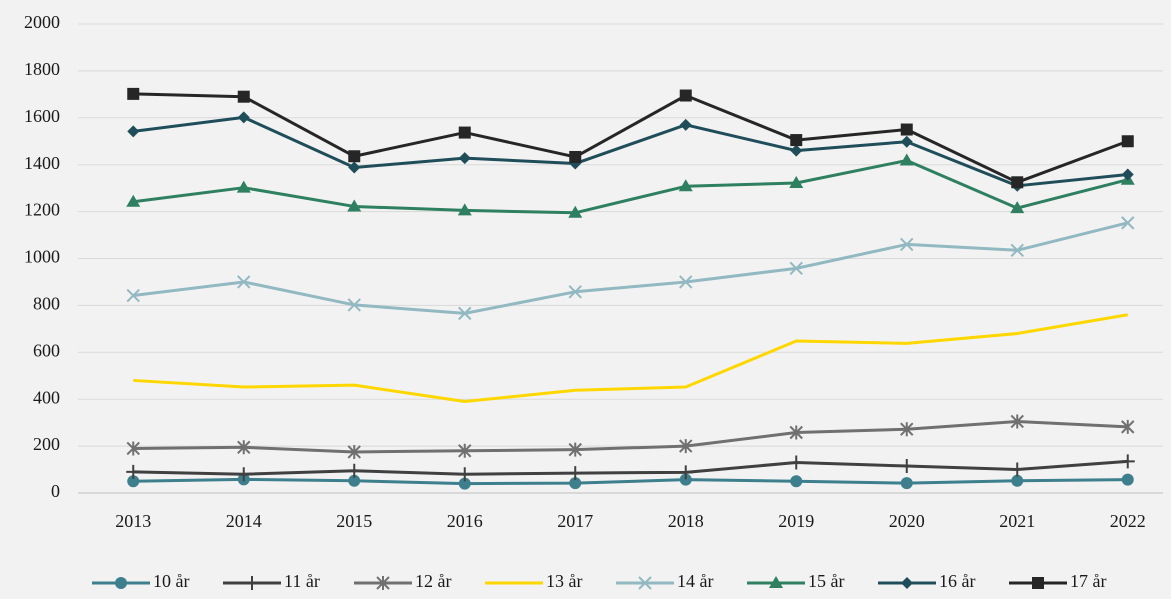 This screenshot has height=599, width=1171. I want to click on y-tick-label: 2000, so click(42, 22).